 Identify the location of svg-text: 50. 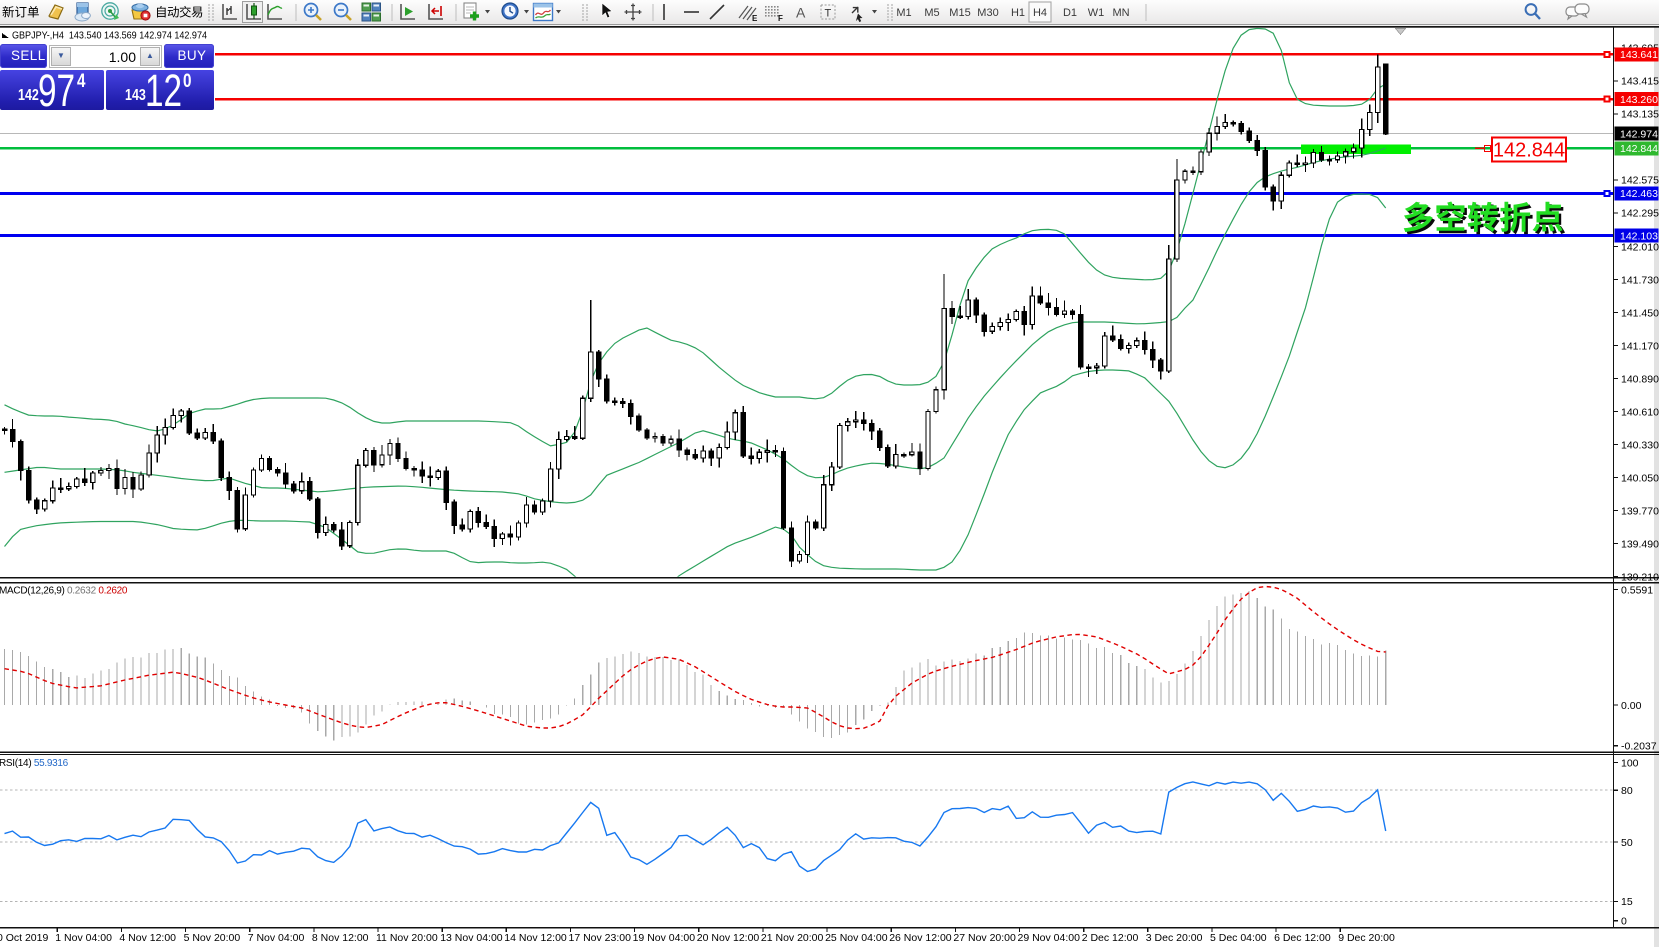
(1627, 843).